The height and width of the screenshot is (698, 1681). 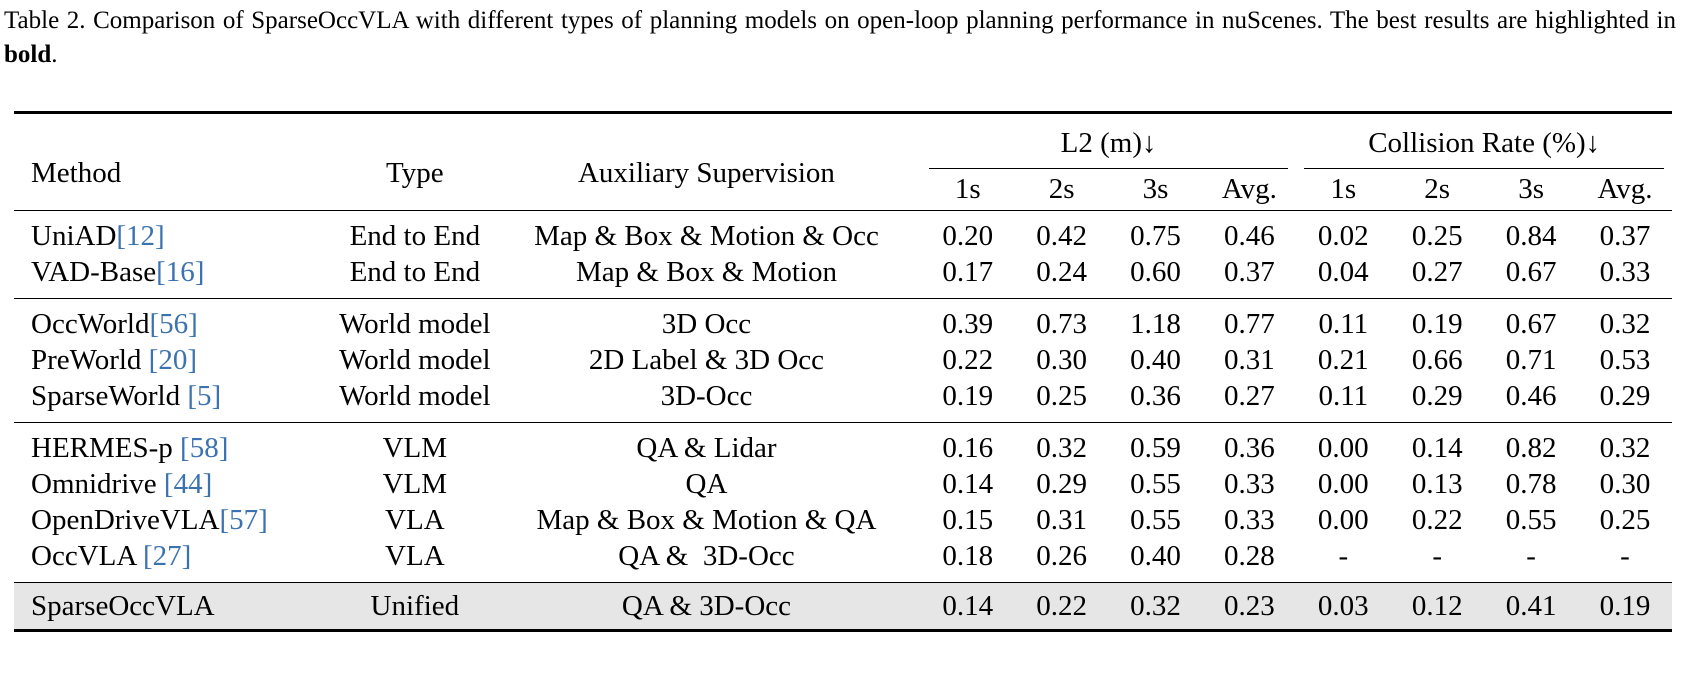 I want to click on l2-2s-cell: 0.22, so click(x=1061, y=606).